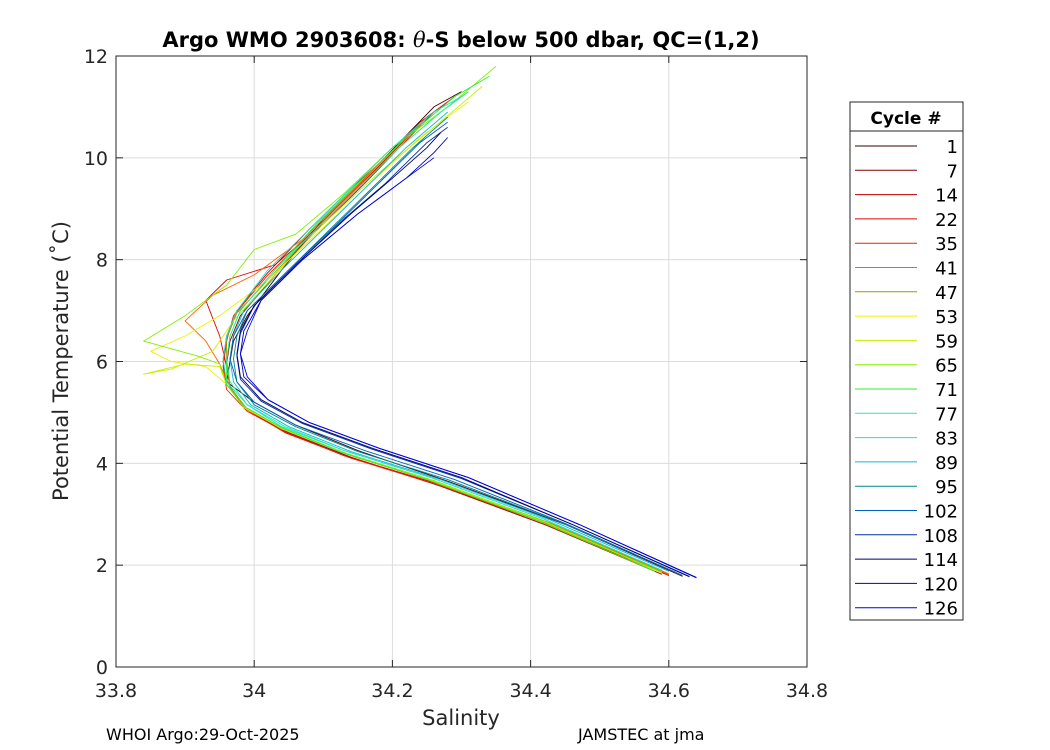  I want to click on legend-label-cycle-1: 1, so click(952, 147).